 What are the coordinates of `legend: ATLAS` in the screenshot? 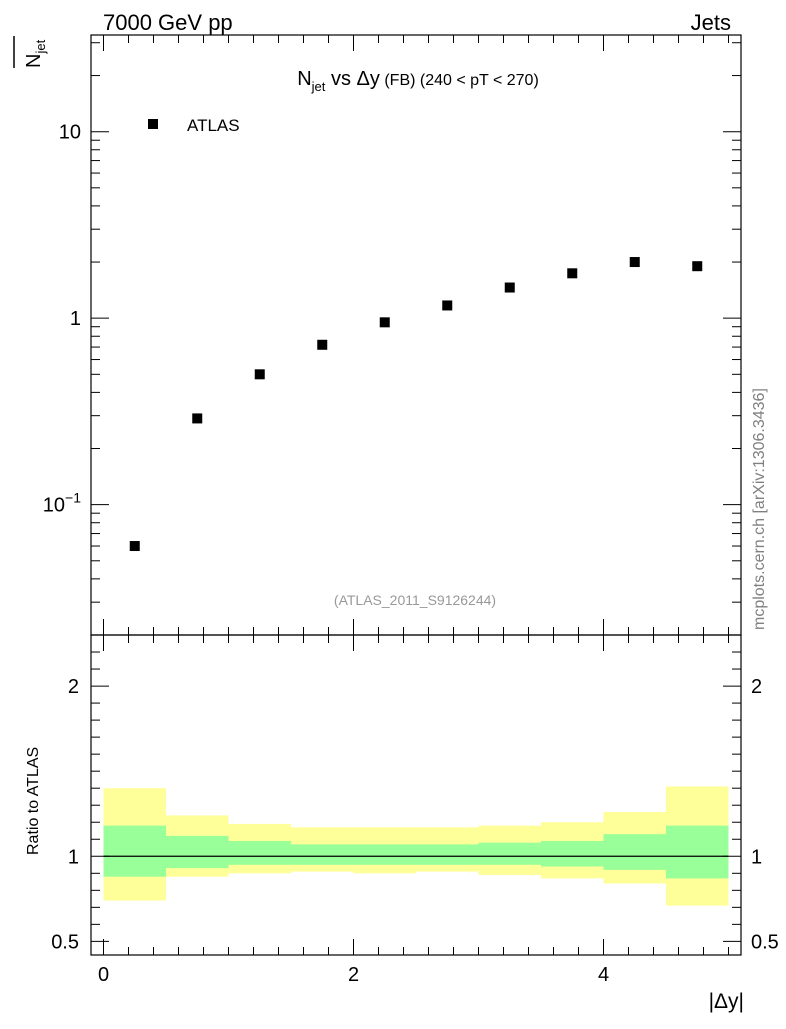 It's located at (194, 125).